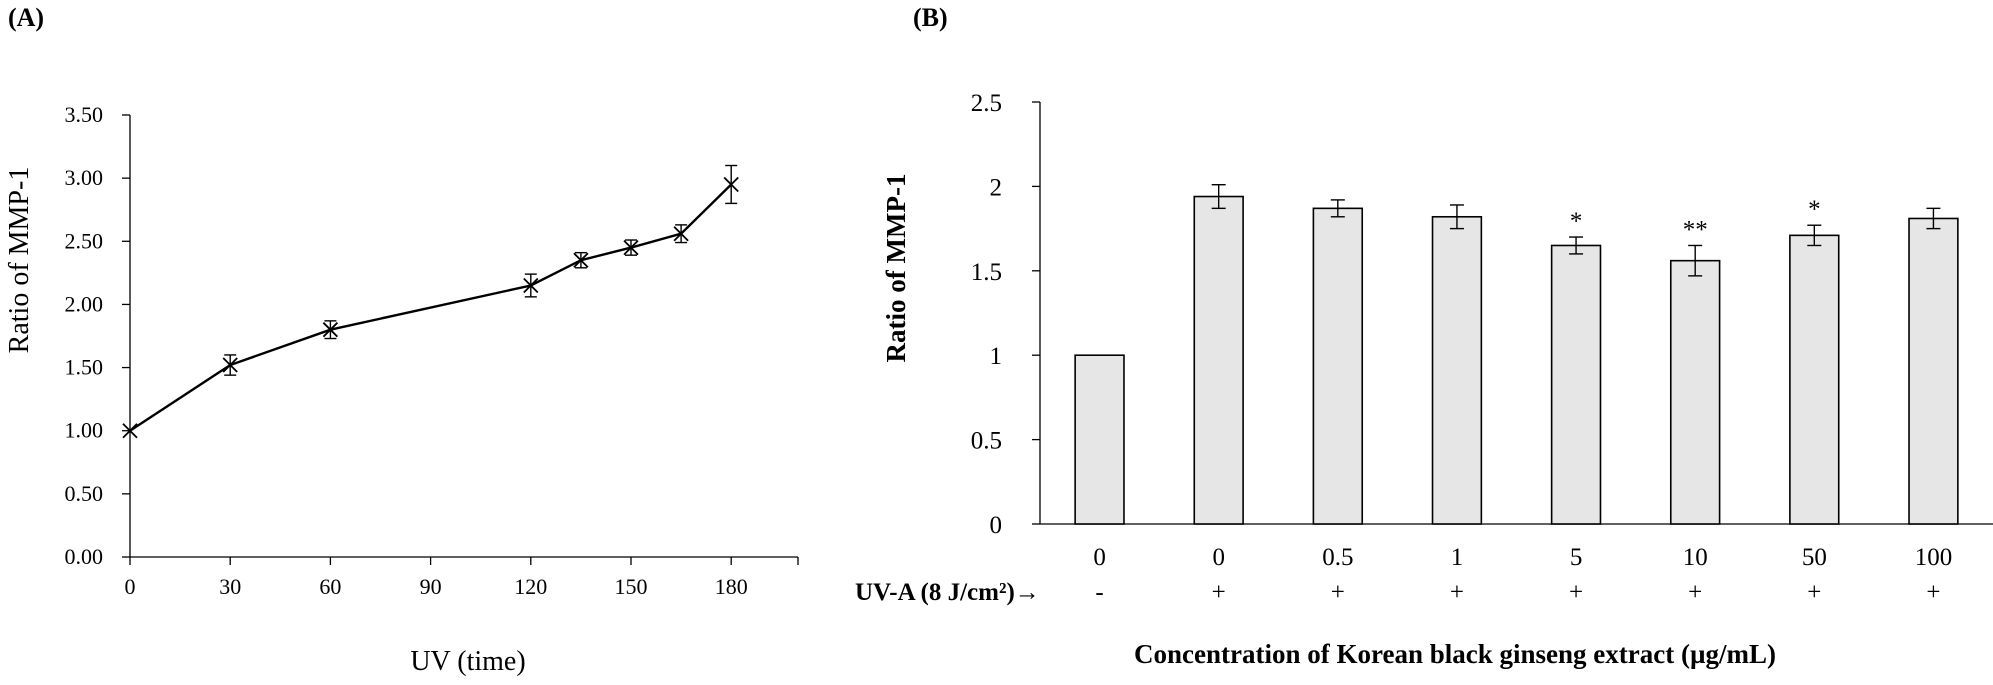 This screenshot has height=685, width=1993. Describe the element at coordinates (1814, 557) in the screenshot. I see `panel-b-category-label: 50` at that location.